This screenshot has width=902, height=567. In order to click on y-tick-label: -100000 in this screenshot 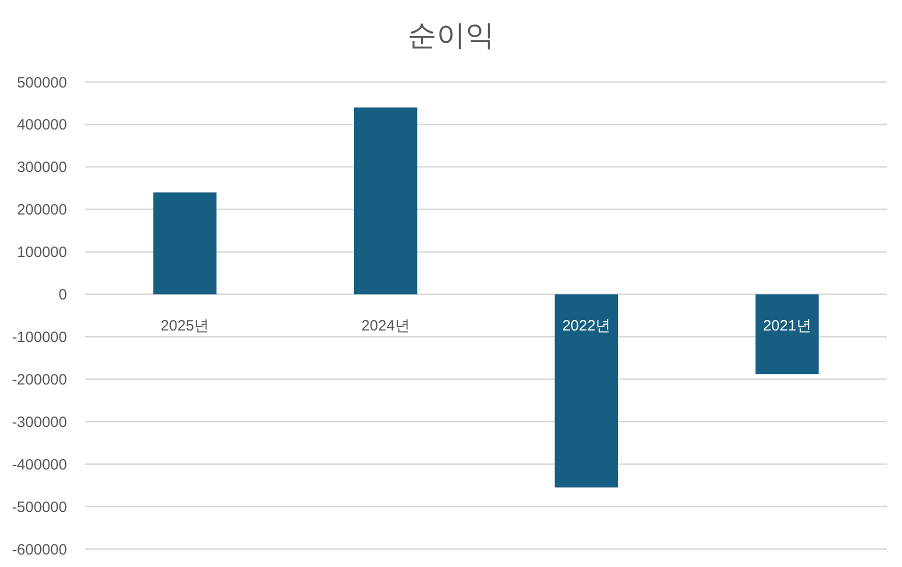, I will do `click(39, 337)`.